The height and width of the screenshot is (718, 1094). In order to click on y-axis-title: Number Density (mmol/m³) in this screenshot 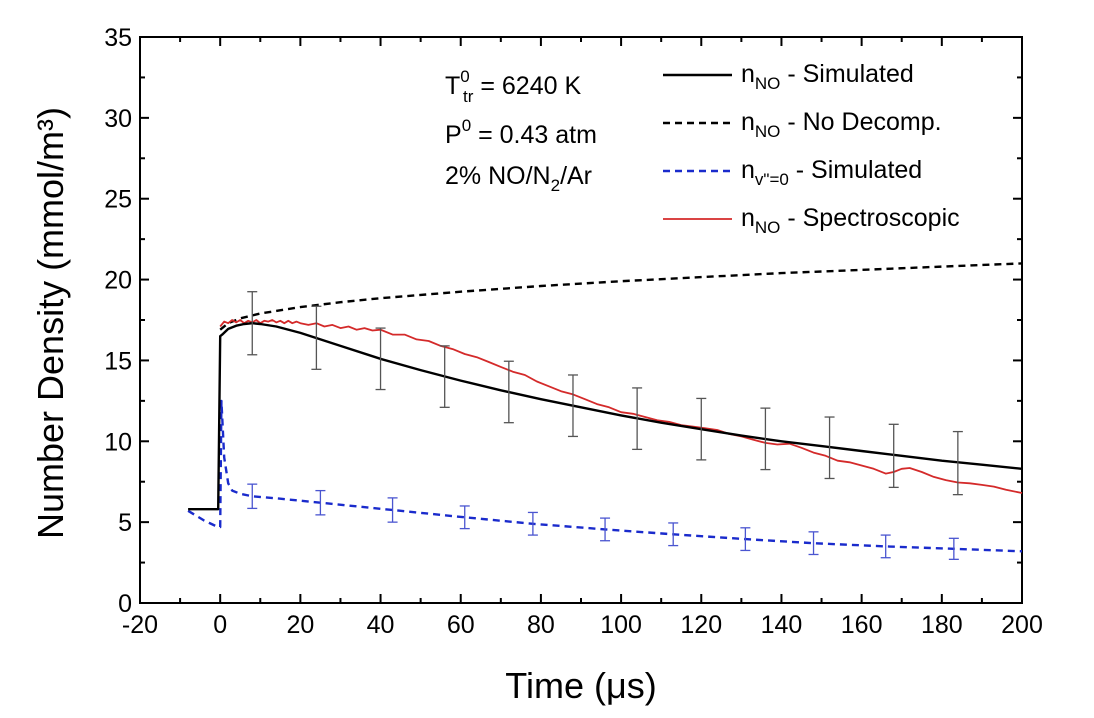, I will do `click(50, 323)`.